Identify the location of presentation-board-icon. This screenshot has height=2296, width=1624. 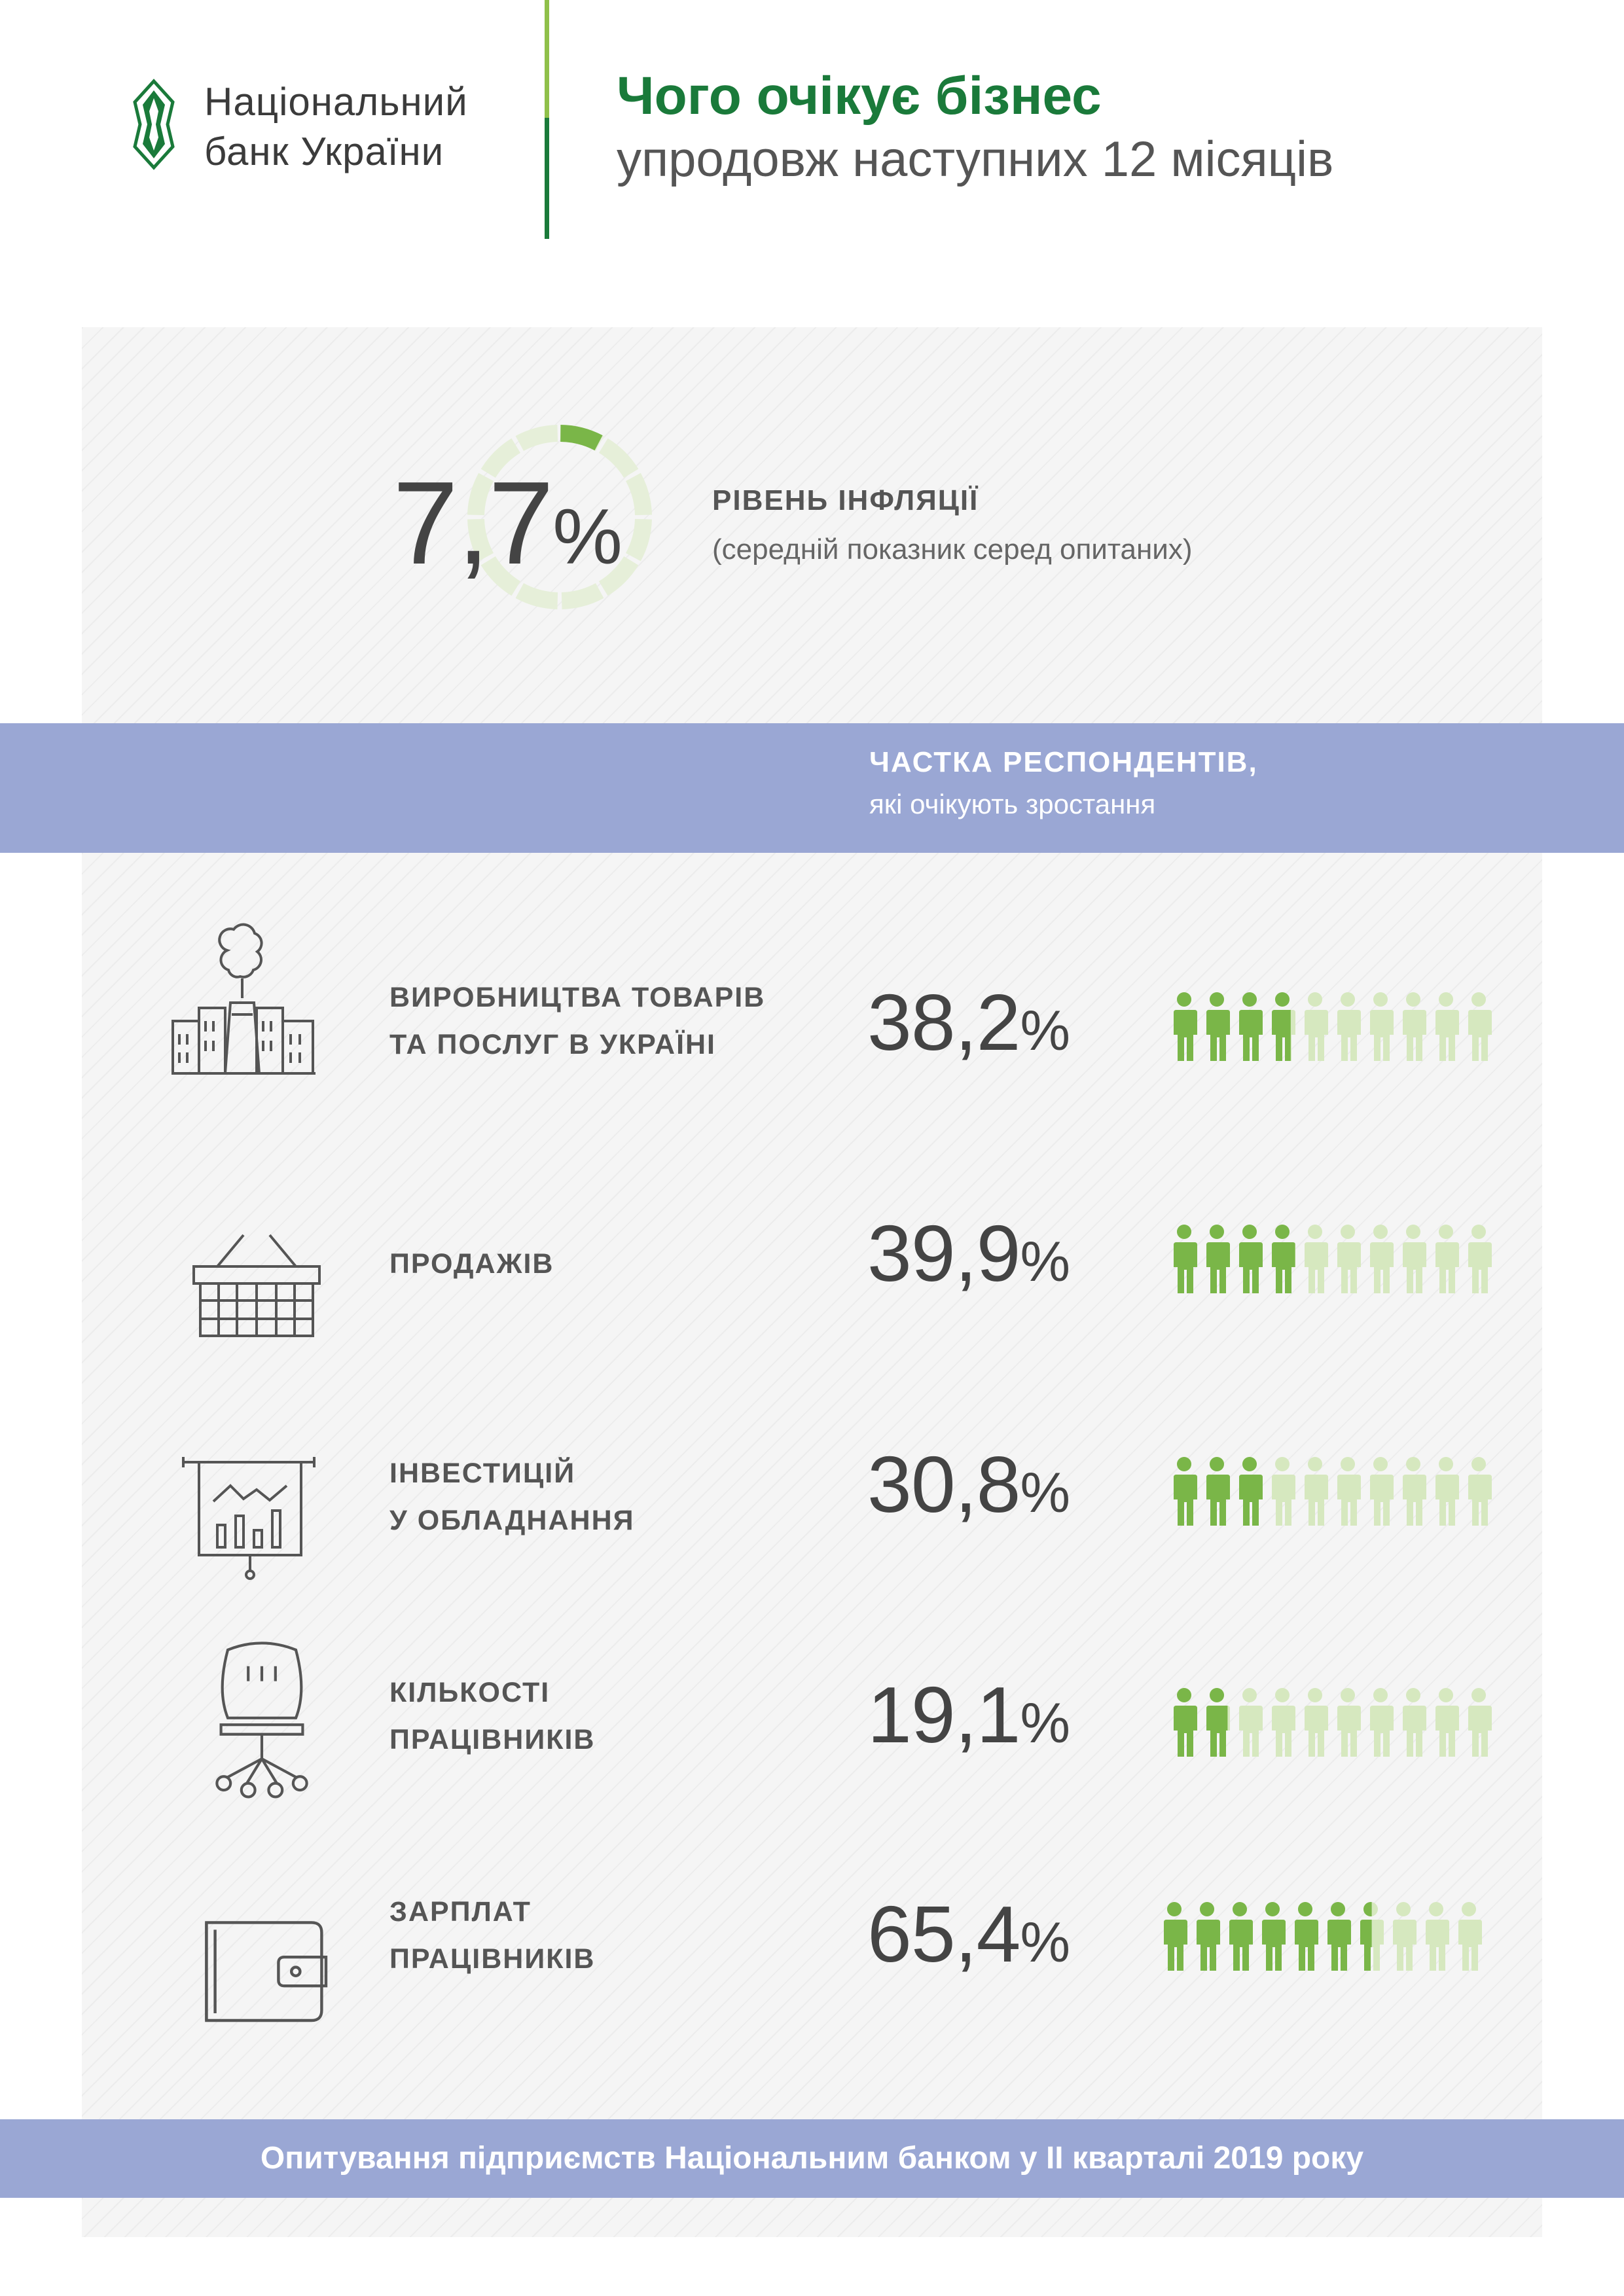
(249, 1518).